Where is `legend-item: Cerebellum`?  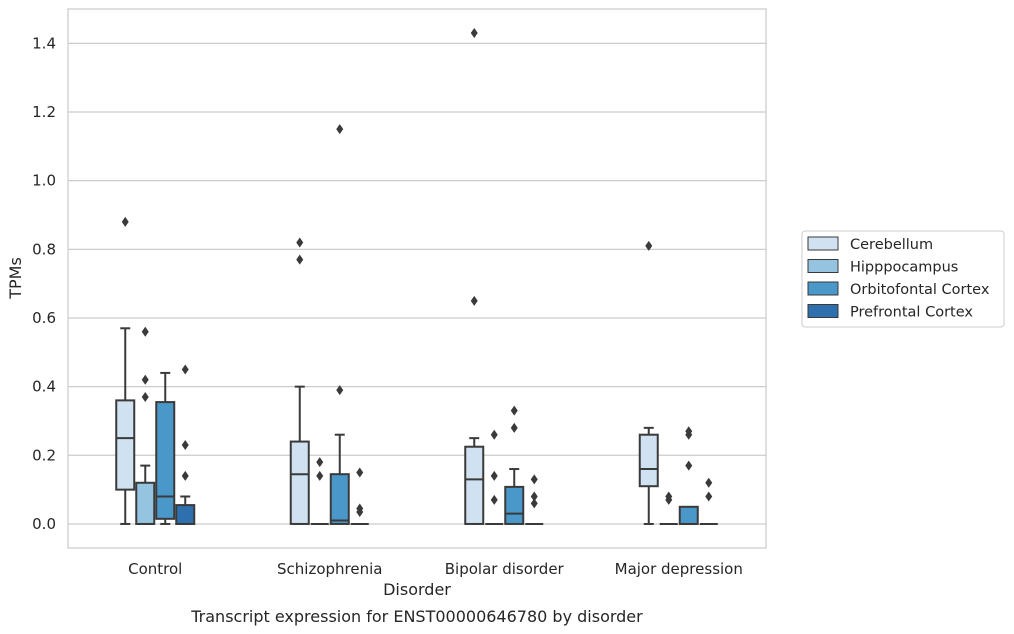 legend-item: Cerebellum is located at coordinates (870, 244).